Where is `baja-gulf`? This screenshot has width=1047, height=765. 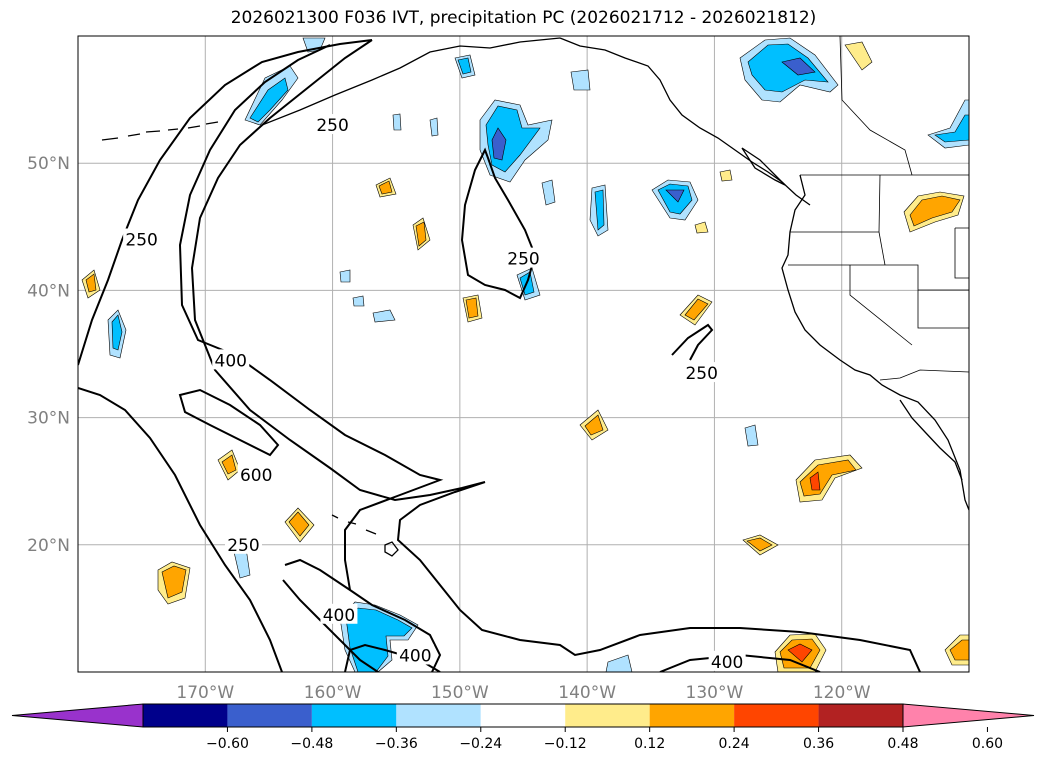
baja-gulf is located at coordinates (931, 440).